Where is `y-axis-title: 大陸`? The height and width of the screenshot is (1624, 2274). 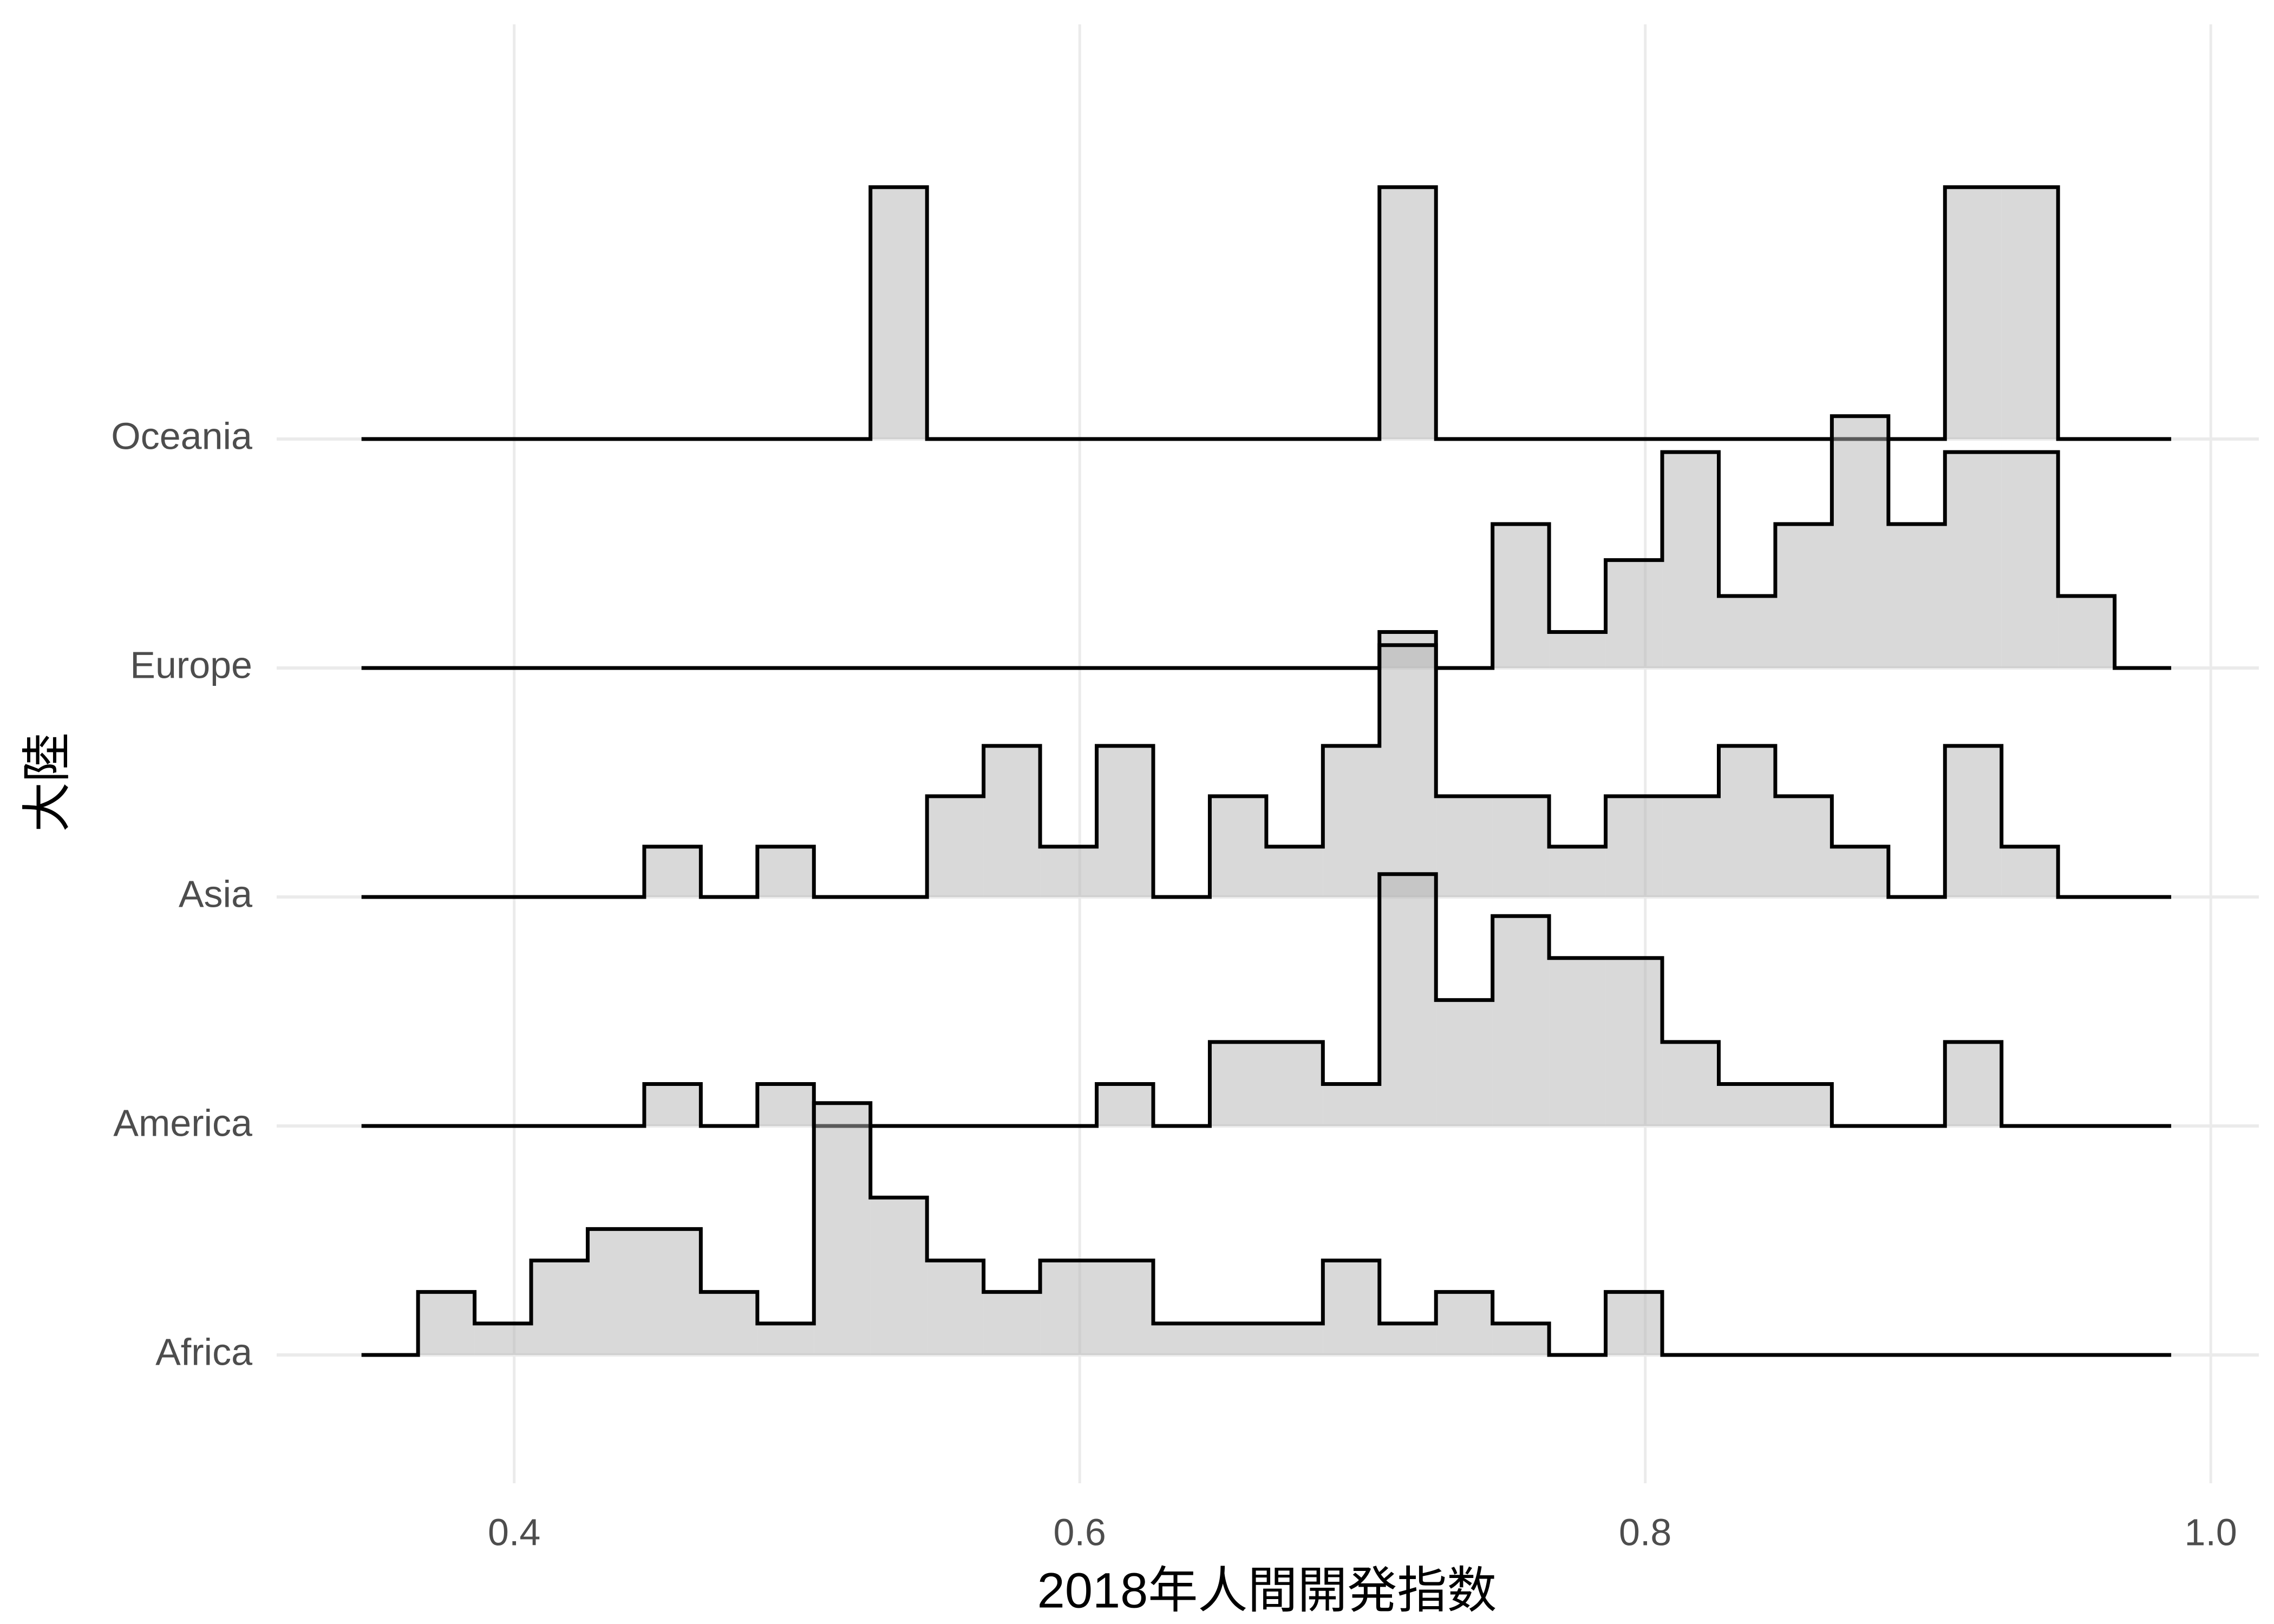 y-axis-title: 大陸 is located at coordinates (47, 782).